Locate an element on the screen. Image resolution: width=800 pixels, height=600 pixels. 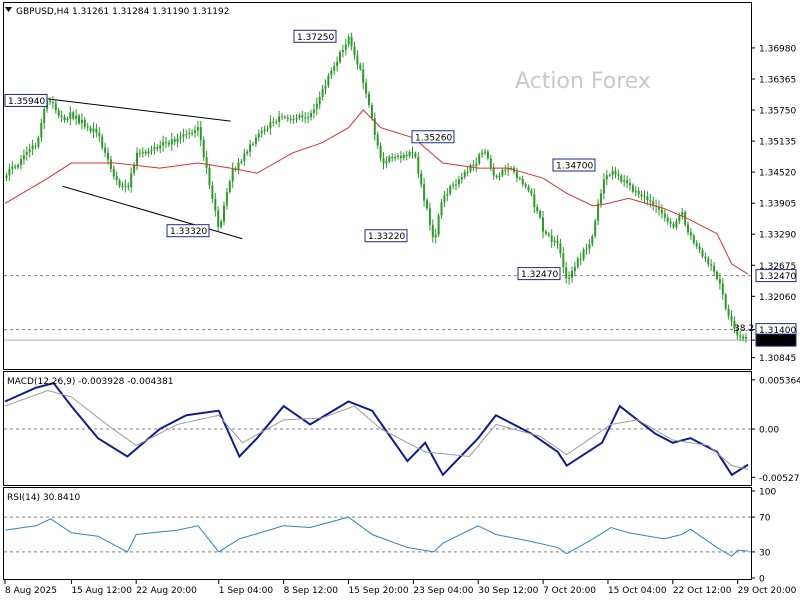
triangle-down-icon is located at coordinates (8, 9).